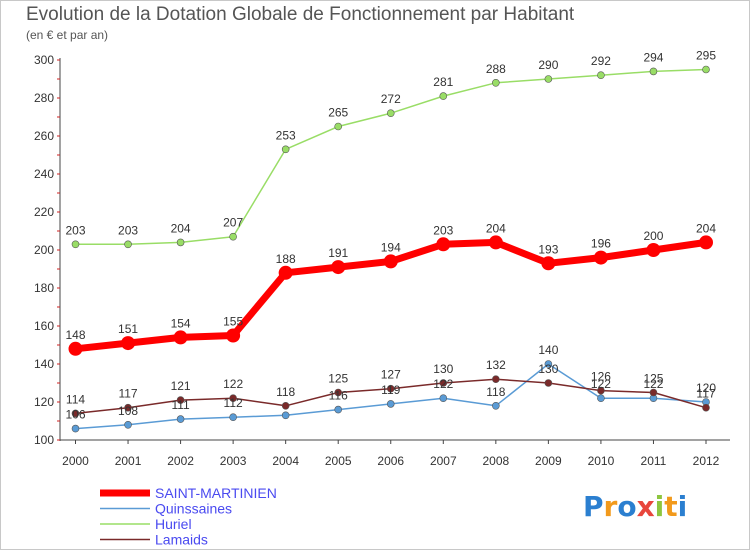 The height and width of the screenshot is (550, 750). I want to click on data-label-huriel: 295, so click(706, 56).